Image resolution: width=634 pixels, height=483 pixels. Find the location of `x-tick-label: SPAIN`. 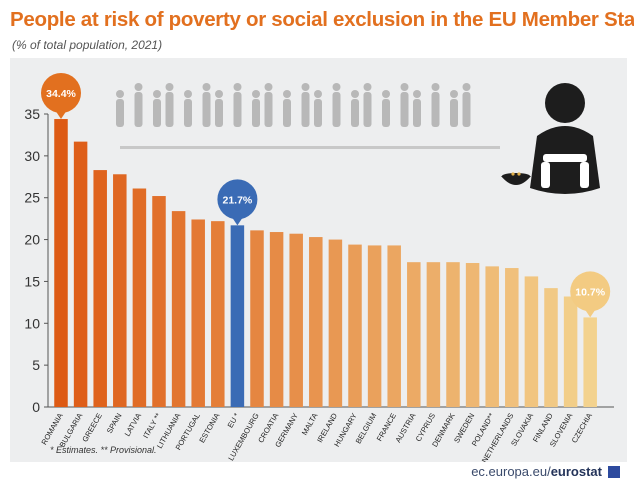

x-tick-label: SPAIN is located at coordinates (114, 424).